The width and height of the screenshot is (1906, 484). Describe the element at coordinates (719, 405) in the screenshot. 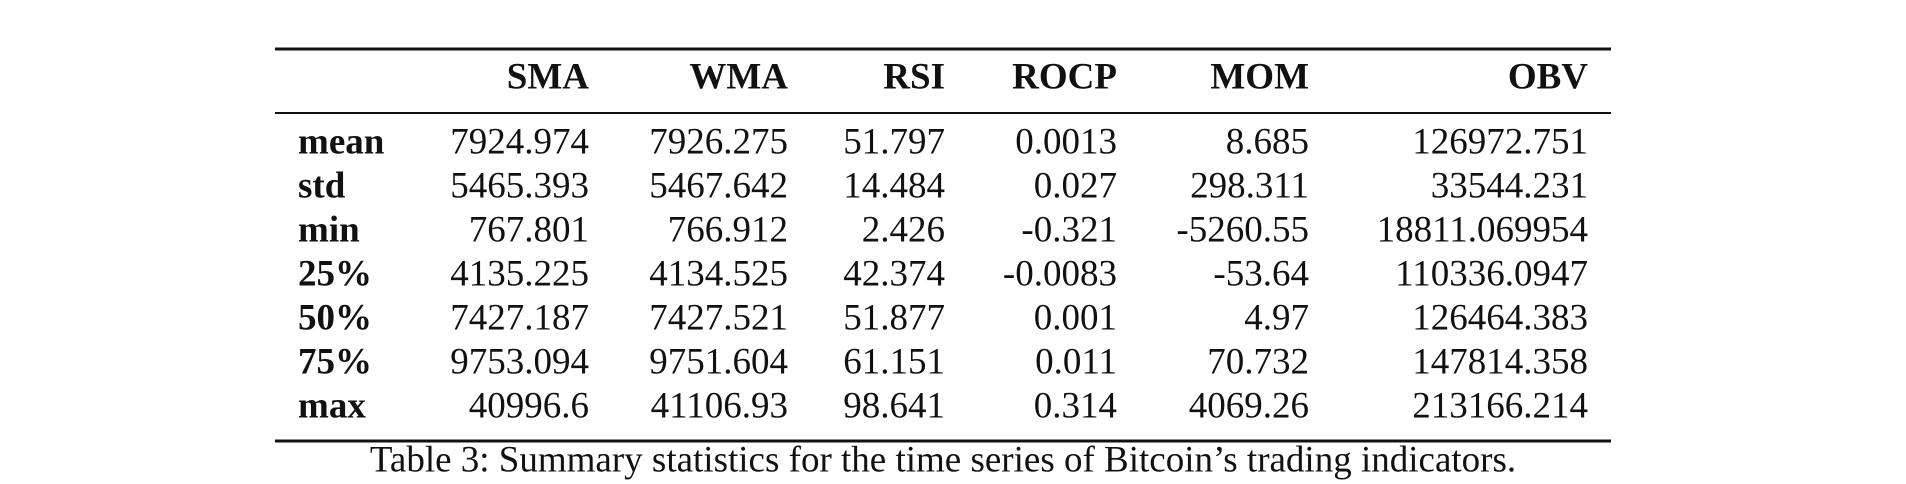

I see `cell: 41106.93` at that location.